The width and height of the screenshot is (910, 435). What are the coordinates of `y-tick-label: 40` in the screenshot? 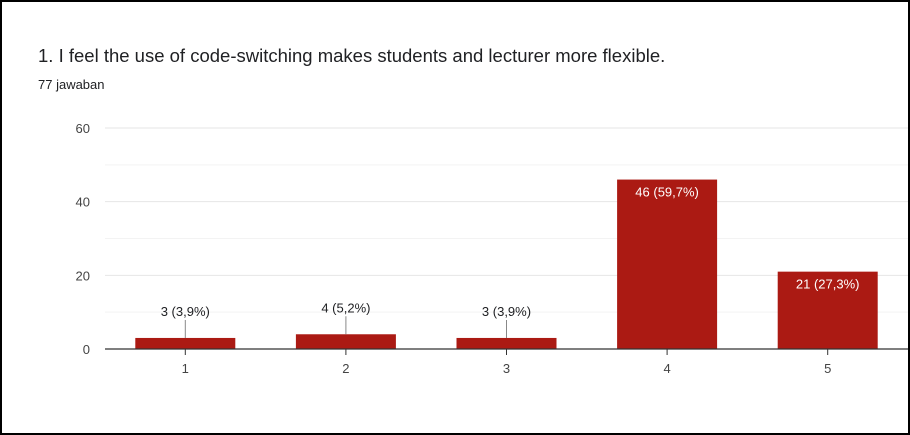 It's located at (83, 202).